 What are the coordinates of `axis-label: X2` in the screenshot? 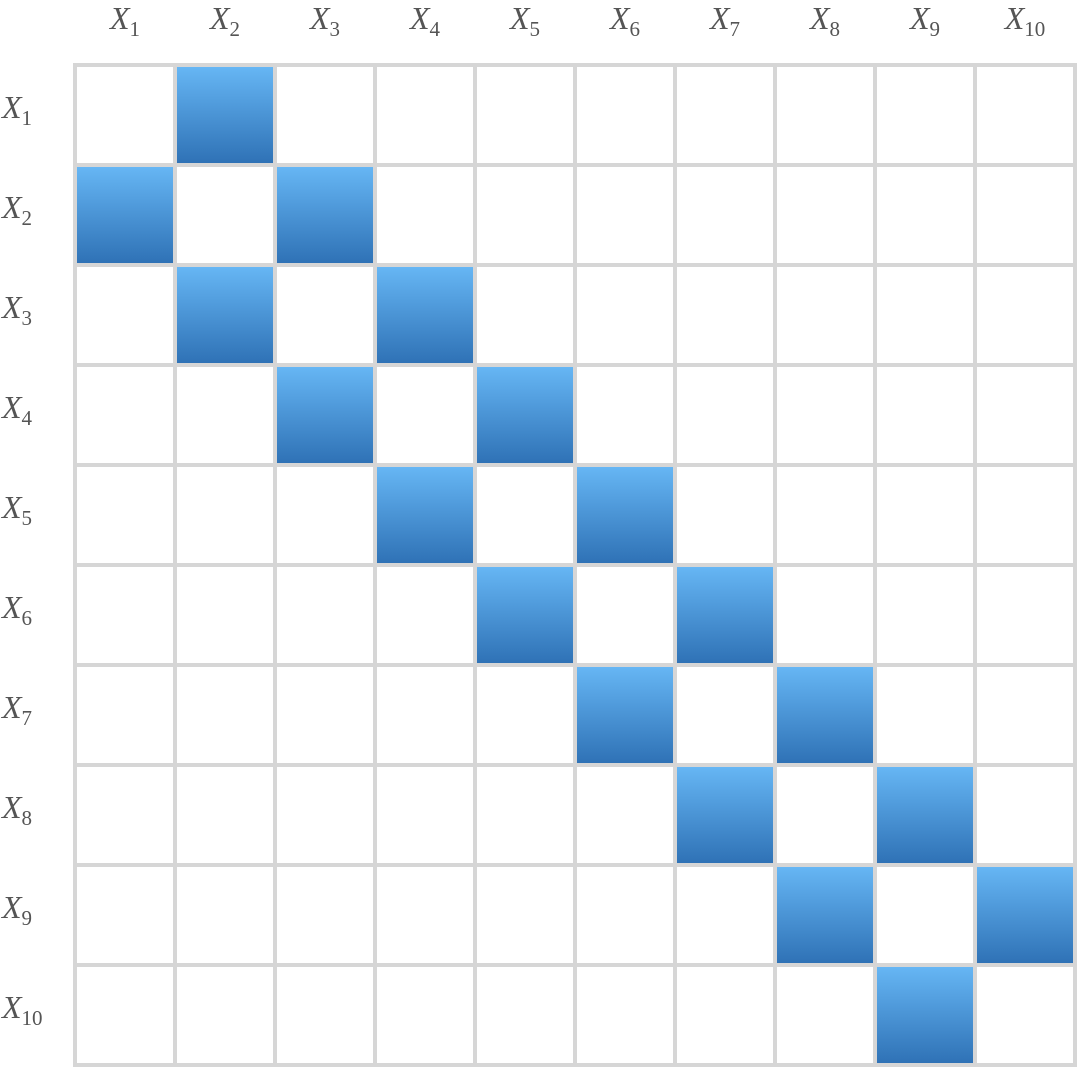 It's located at (16, 209).